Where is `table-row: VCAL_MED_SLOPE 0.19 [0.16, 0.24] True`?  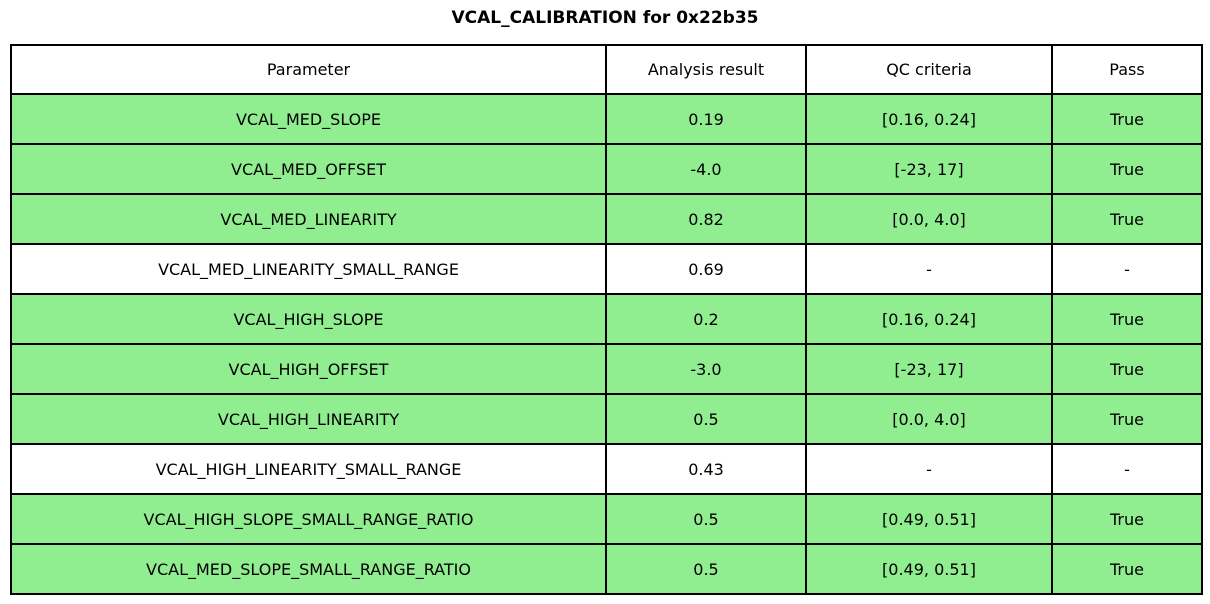
table-row: VCAL_MED_SLOPE 0.19 [0.16, 0.24] True is located at coordinates (606, 119).